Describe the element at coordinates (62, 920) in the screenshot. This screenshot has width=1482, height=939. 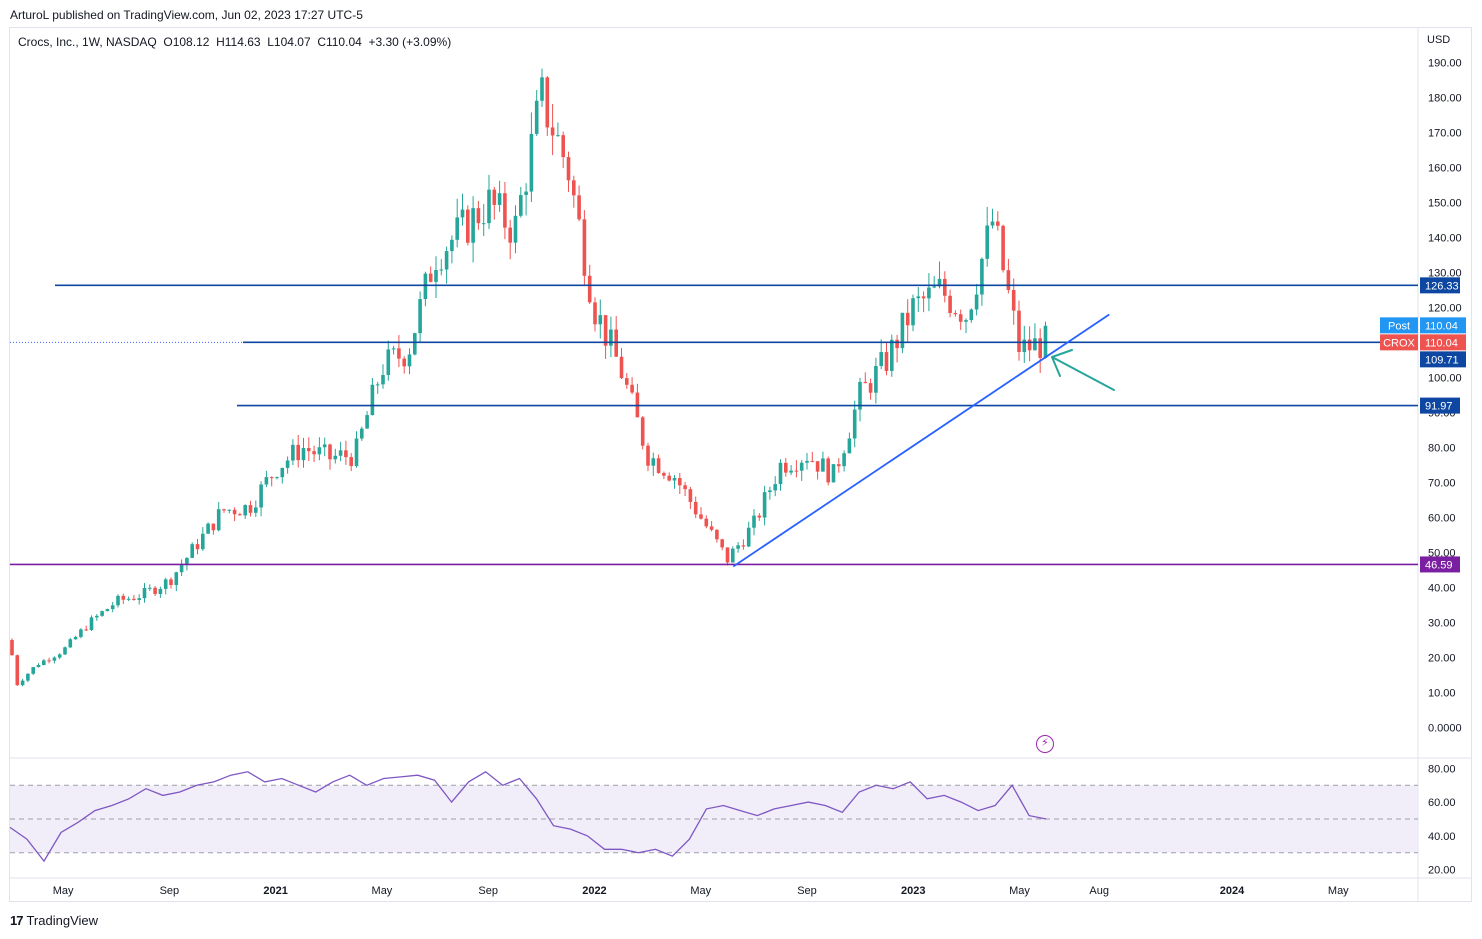
I see `footer-brand-name: TradingView` at that location.